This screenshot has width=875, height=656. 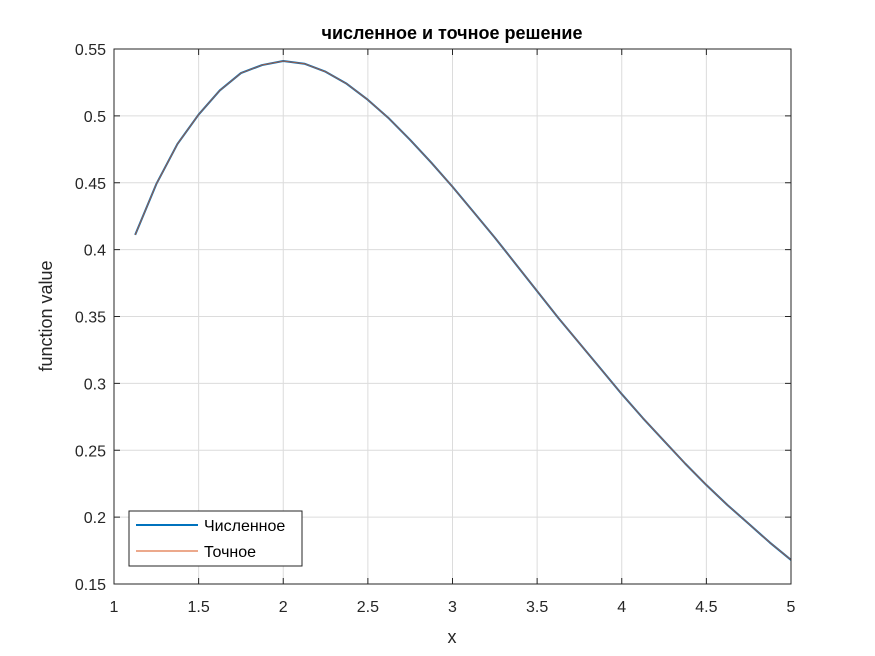 I want to click on y-tick-label: 0.45, so click(x=90, y=184).